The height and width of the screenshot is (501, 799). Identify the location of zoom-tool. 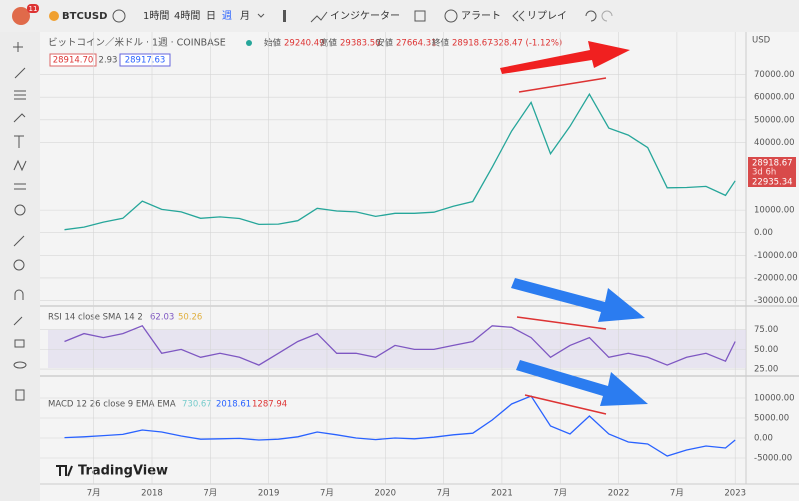
(19, 265).